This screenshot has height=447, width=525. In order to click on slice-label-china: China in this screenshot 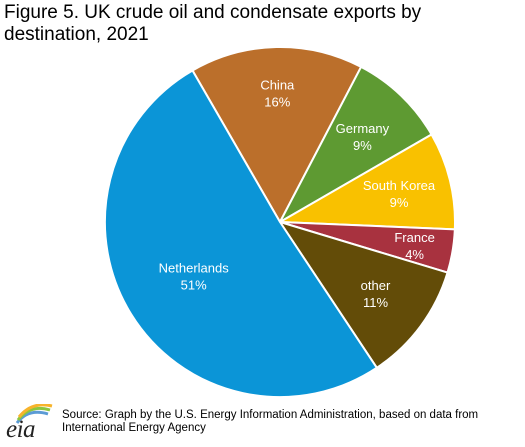, I will do `click(277, 85)`.